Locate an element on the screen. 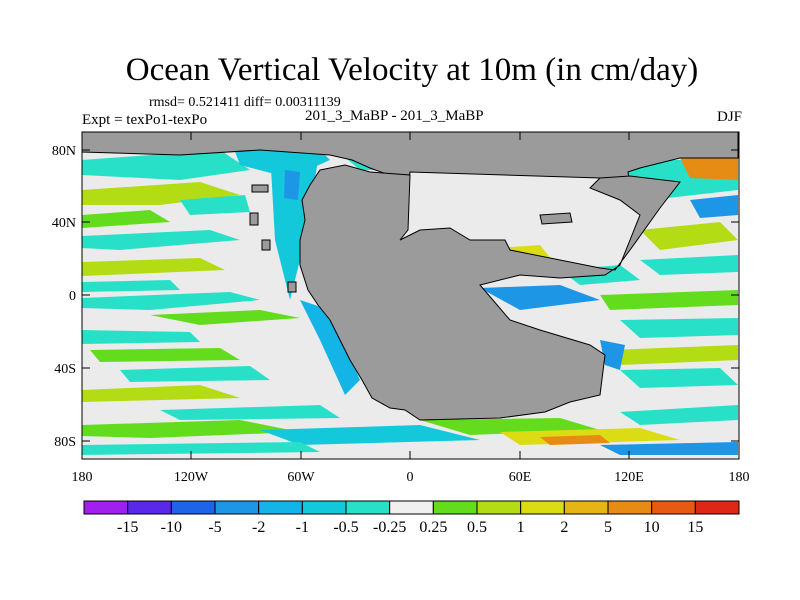 Image resolution: width=800 pixels, height=600 pixels. legend-labels: -15 -10 -5 -2 -1 -0.5 -0.25 0.25 0.5 1 2 5 10 15 is located at coordinates (410, 527).